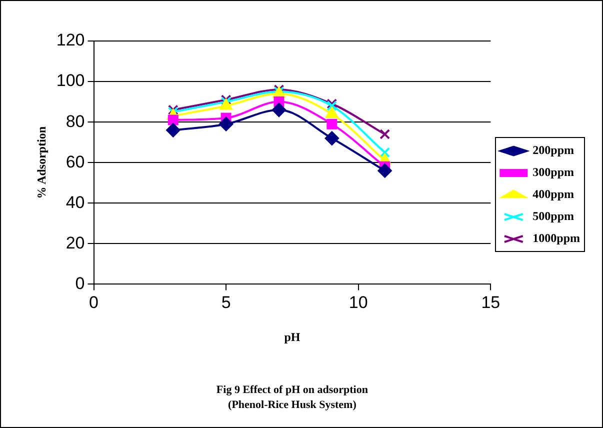  What do you see at coordinates (41, 162) in the screenshot?
I see `y-axis-title: % Adsorption` at bounding box center [41, 162].